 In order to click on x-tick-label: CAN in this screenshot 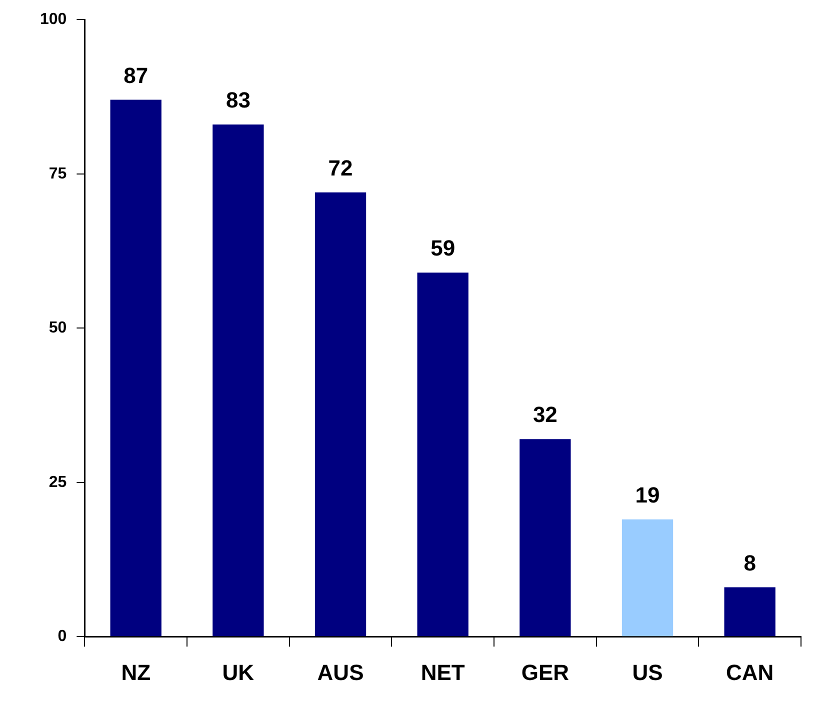, I will do `click(750, 672)`.